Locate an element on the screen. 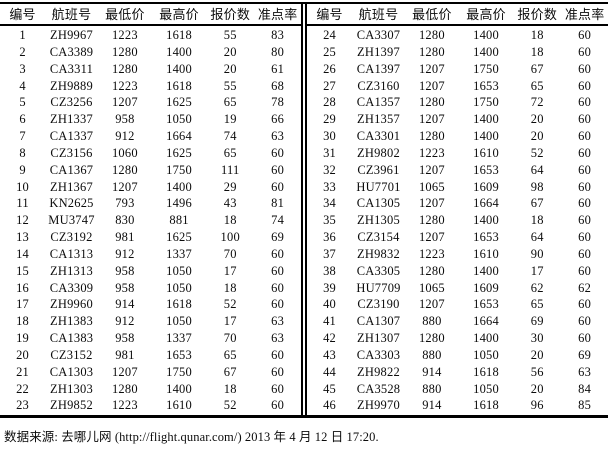 Image resolution: width=608 pixels, height=450 pixels. row-number-cell: 3 is located at coordinates (22, 68).